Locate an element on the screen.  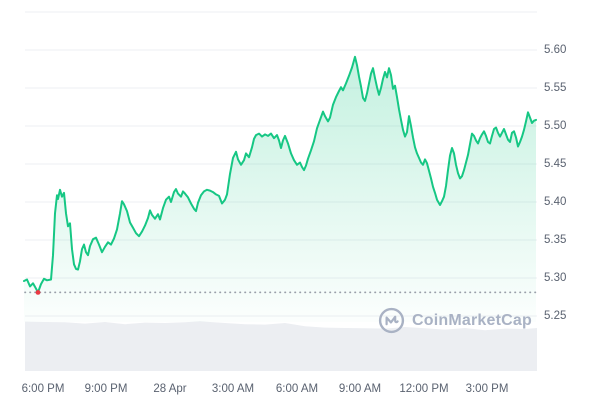
low-point-marker is located at coordinates (38, 292).